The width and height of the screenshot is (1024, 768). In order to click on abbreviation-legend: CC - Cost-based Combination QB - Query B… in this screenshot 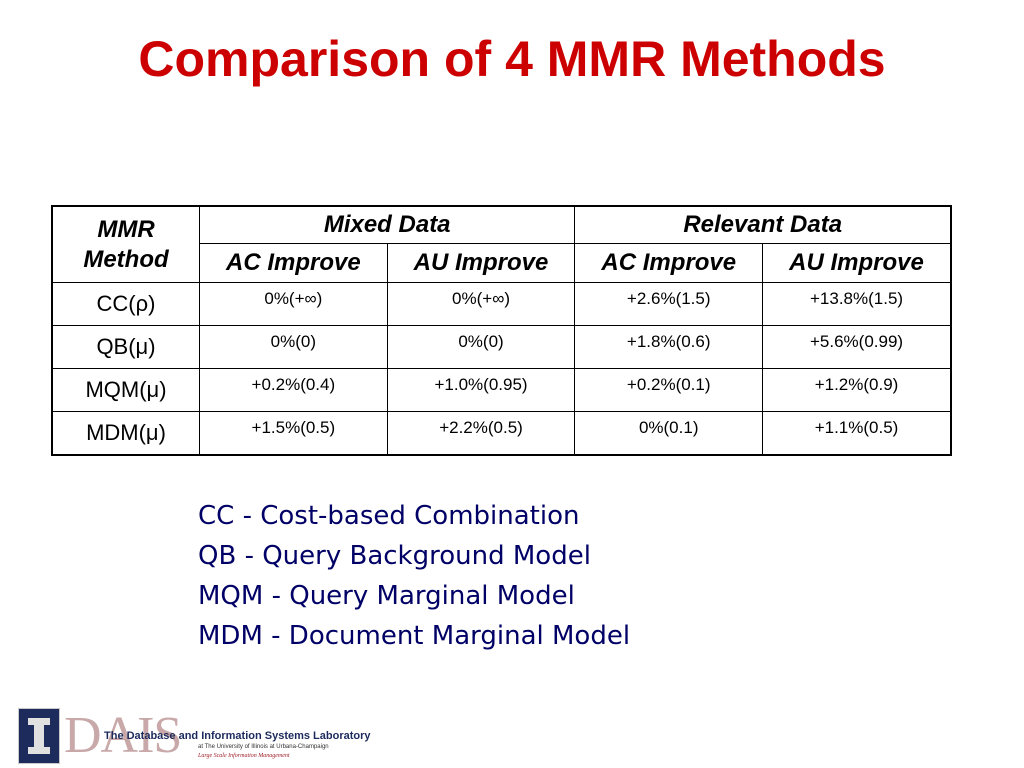, I will do `click(414, 576)`.